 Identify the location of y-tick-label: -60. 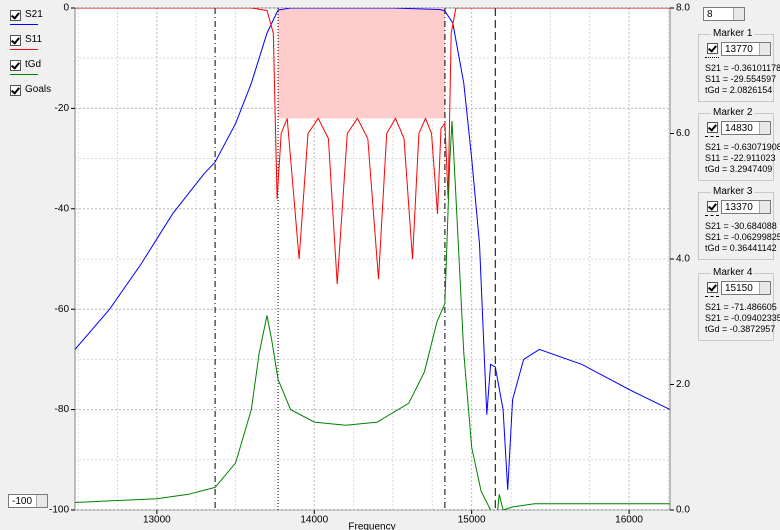
(62, 309).